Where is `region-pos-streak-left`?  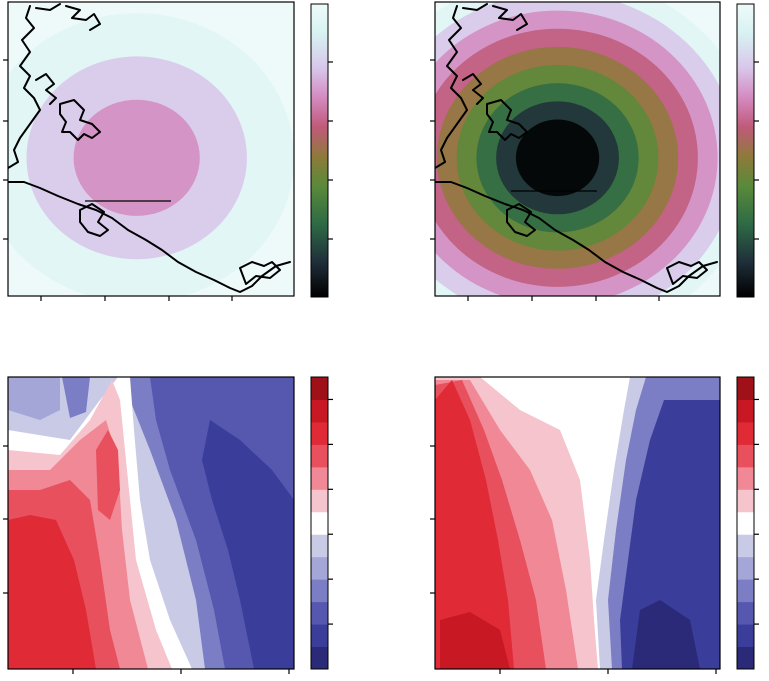 region-pos-streak-left is located at coordinates (108, 475).